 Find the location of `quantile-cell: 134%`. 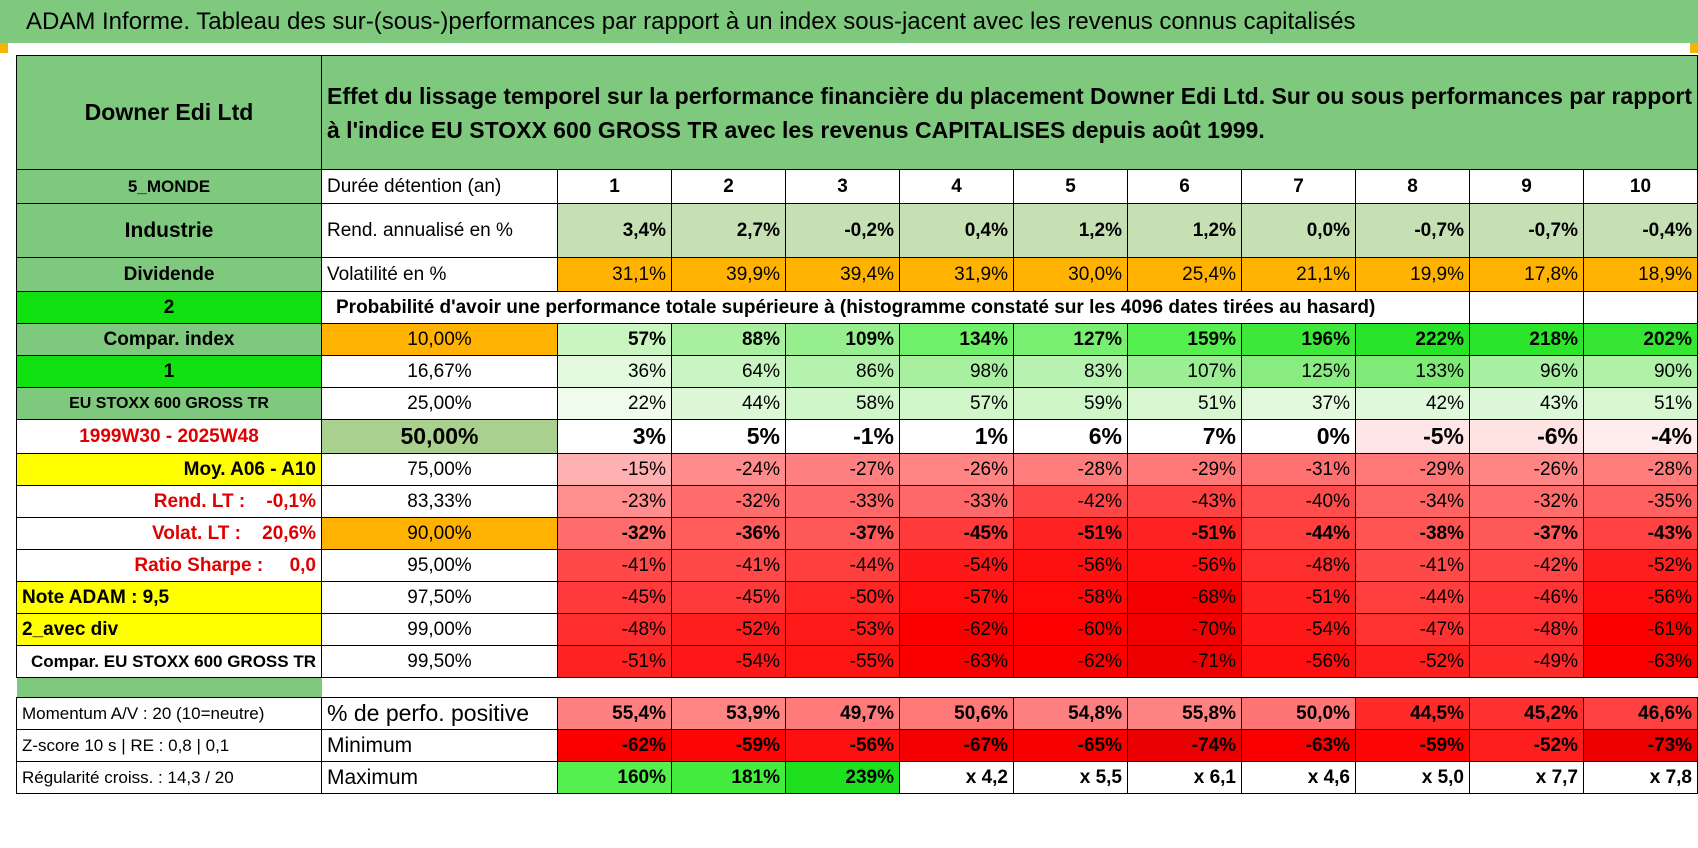

quantile-cell: 134% is located at coordinates (956, 339).